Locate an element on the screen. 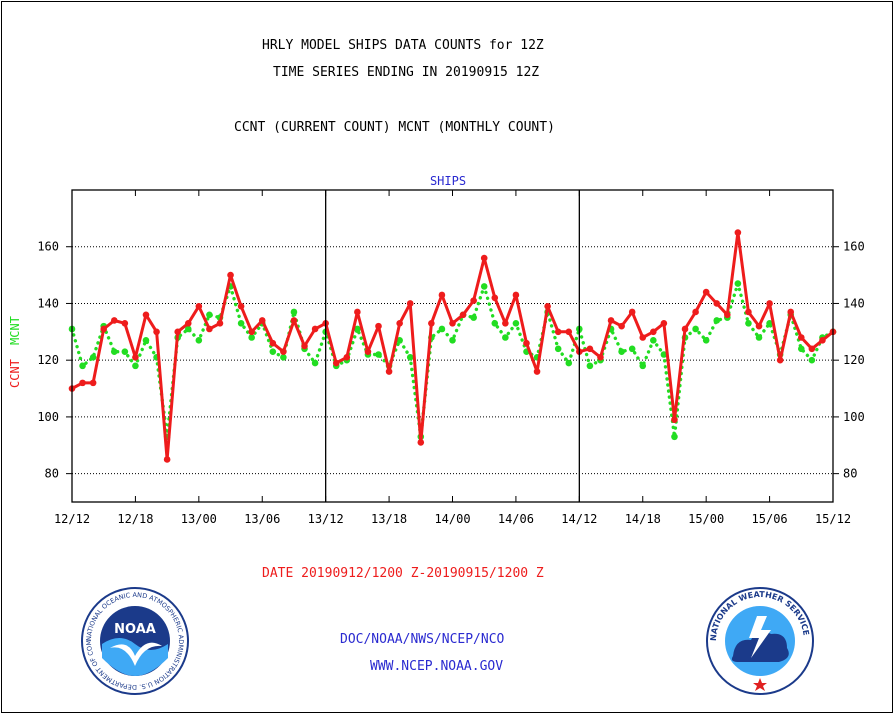 The height and width of the screenshot is (716, 896). x-tick-label-14-00: 14/00 is located at coordinates (452, 519).